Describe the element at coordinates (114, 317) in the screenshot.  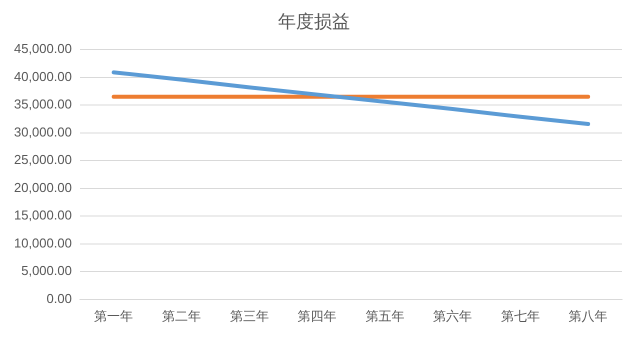
I see `x-tick-label: 第一年` at that location.